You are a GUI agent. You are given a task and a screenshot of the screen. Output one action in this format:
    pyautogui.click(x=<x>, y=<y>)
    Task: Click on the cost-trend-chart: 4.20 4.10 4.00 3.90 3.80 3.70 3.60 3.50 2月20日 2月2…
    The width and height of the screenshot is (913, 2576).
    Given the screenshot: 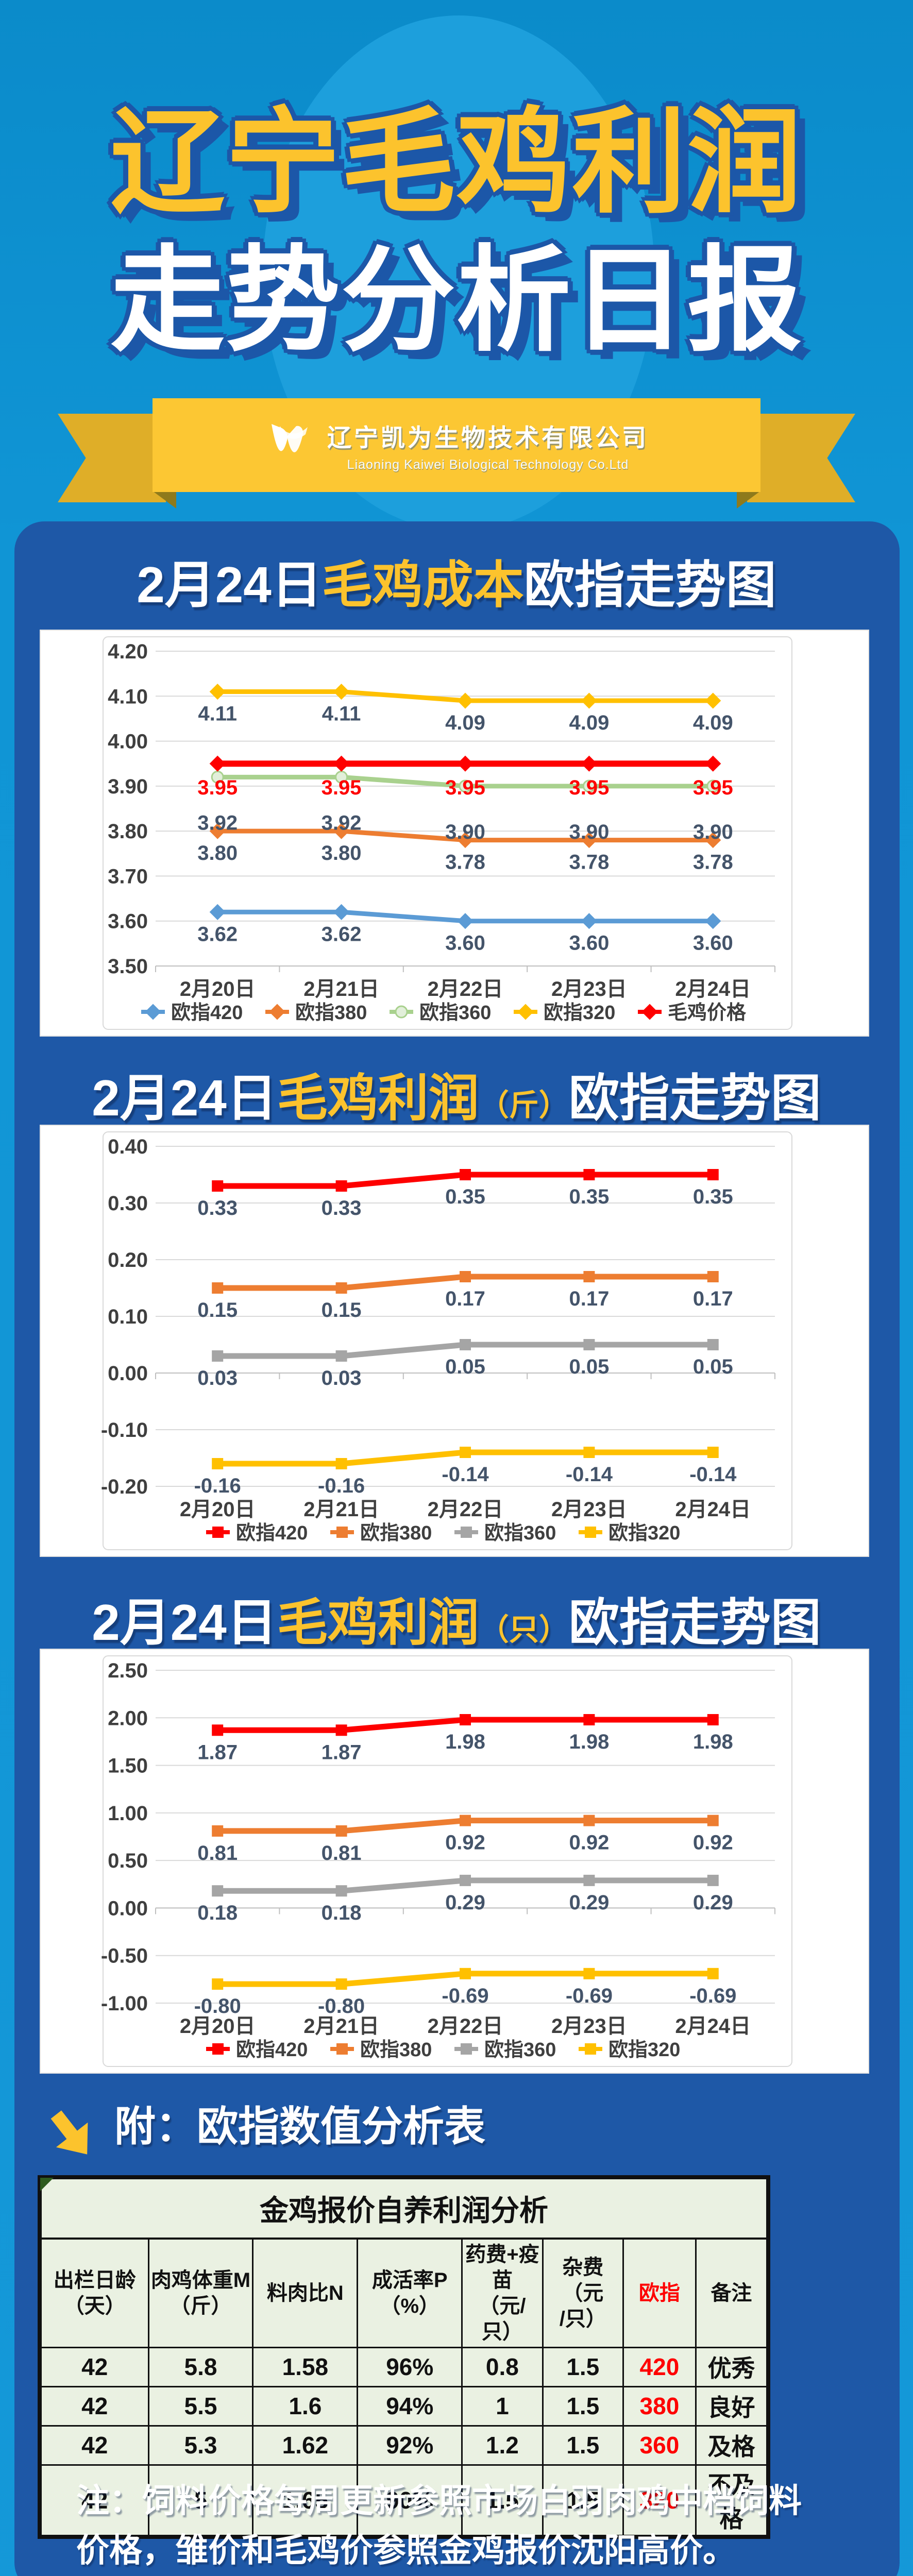 What is the action you would take?
    pyautogui.click(x=448, y=833)
    